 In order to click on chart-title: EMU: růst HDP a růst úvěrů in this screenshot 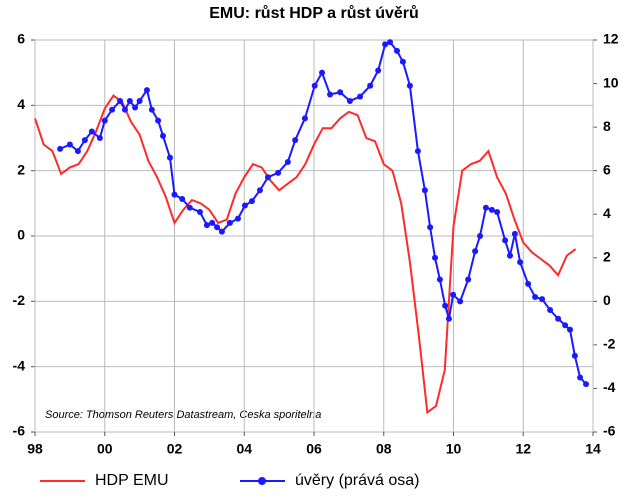, I will do `click(314, 13)`.